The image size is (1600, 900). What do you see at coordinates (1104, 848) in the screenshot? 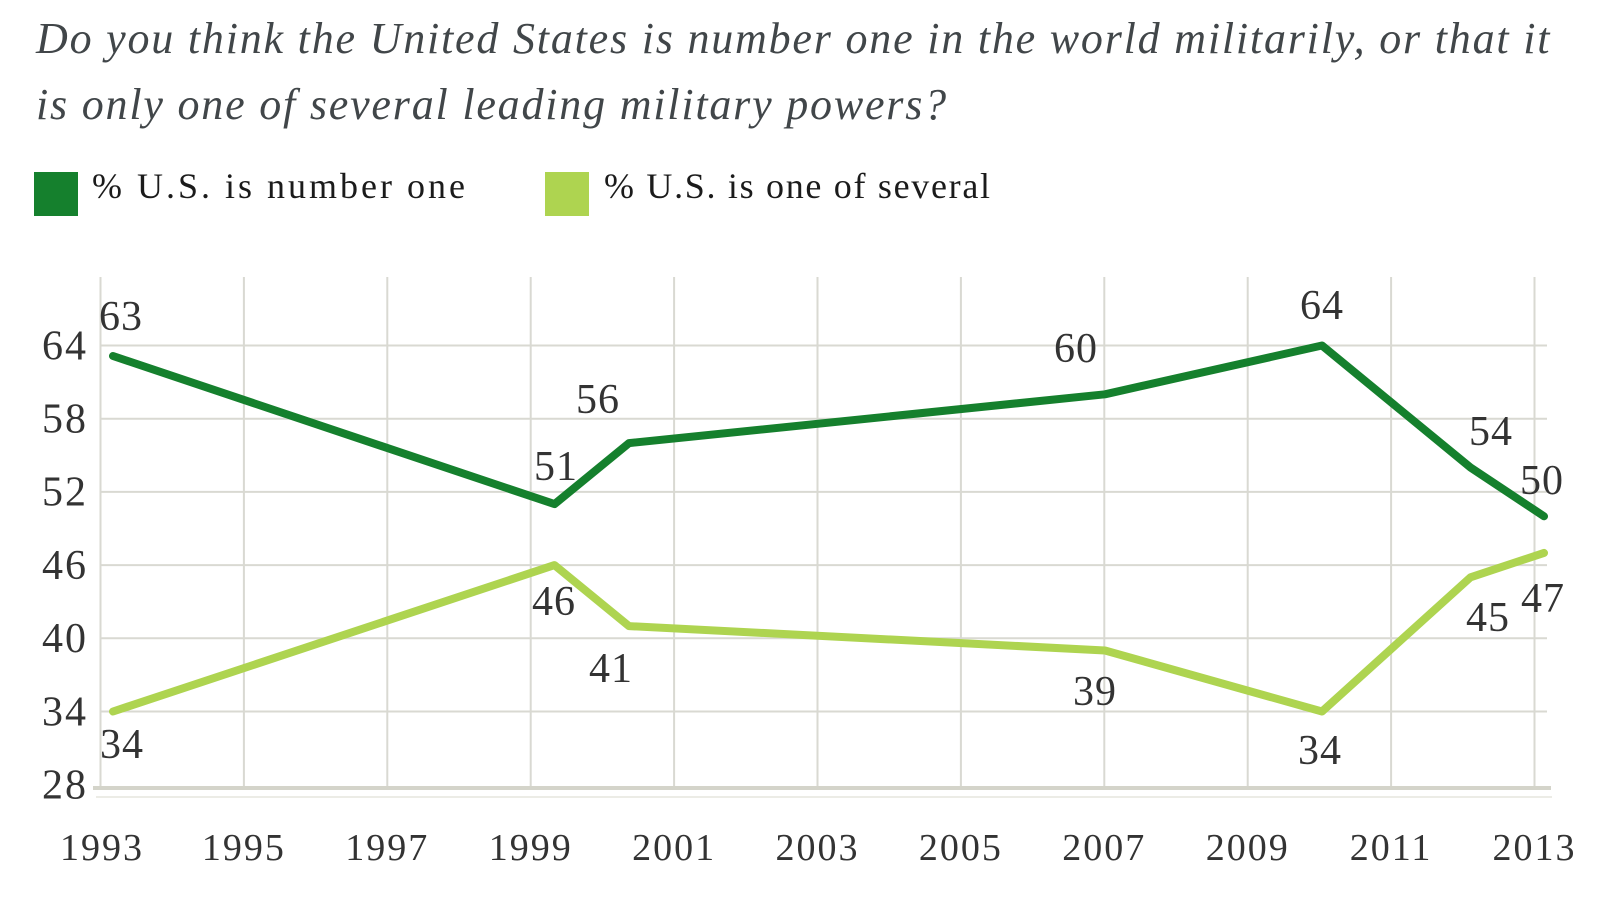
I see `svg-text: 2007` at bounding box center [1104, 848].